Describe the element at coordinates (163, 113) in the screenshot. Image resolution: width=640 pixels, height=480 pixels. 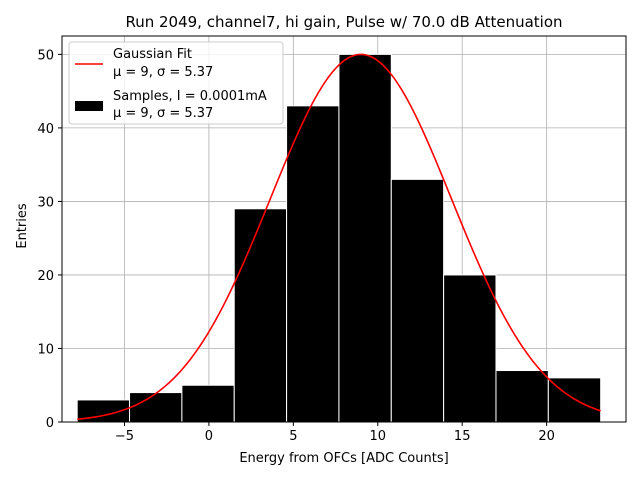
I see `legend-samples-params: μ = 9, σ = 5.37` at that location.